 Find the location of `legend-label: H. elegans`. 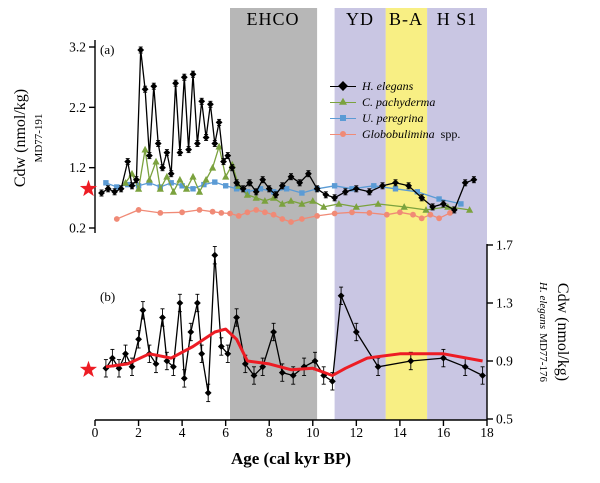

legend-label: H. elegans is located at coordinates (388, 85).